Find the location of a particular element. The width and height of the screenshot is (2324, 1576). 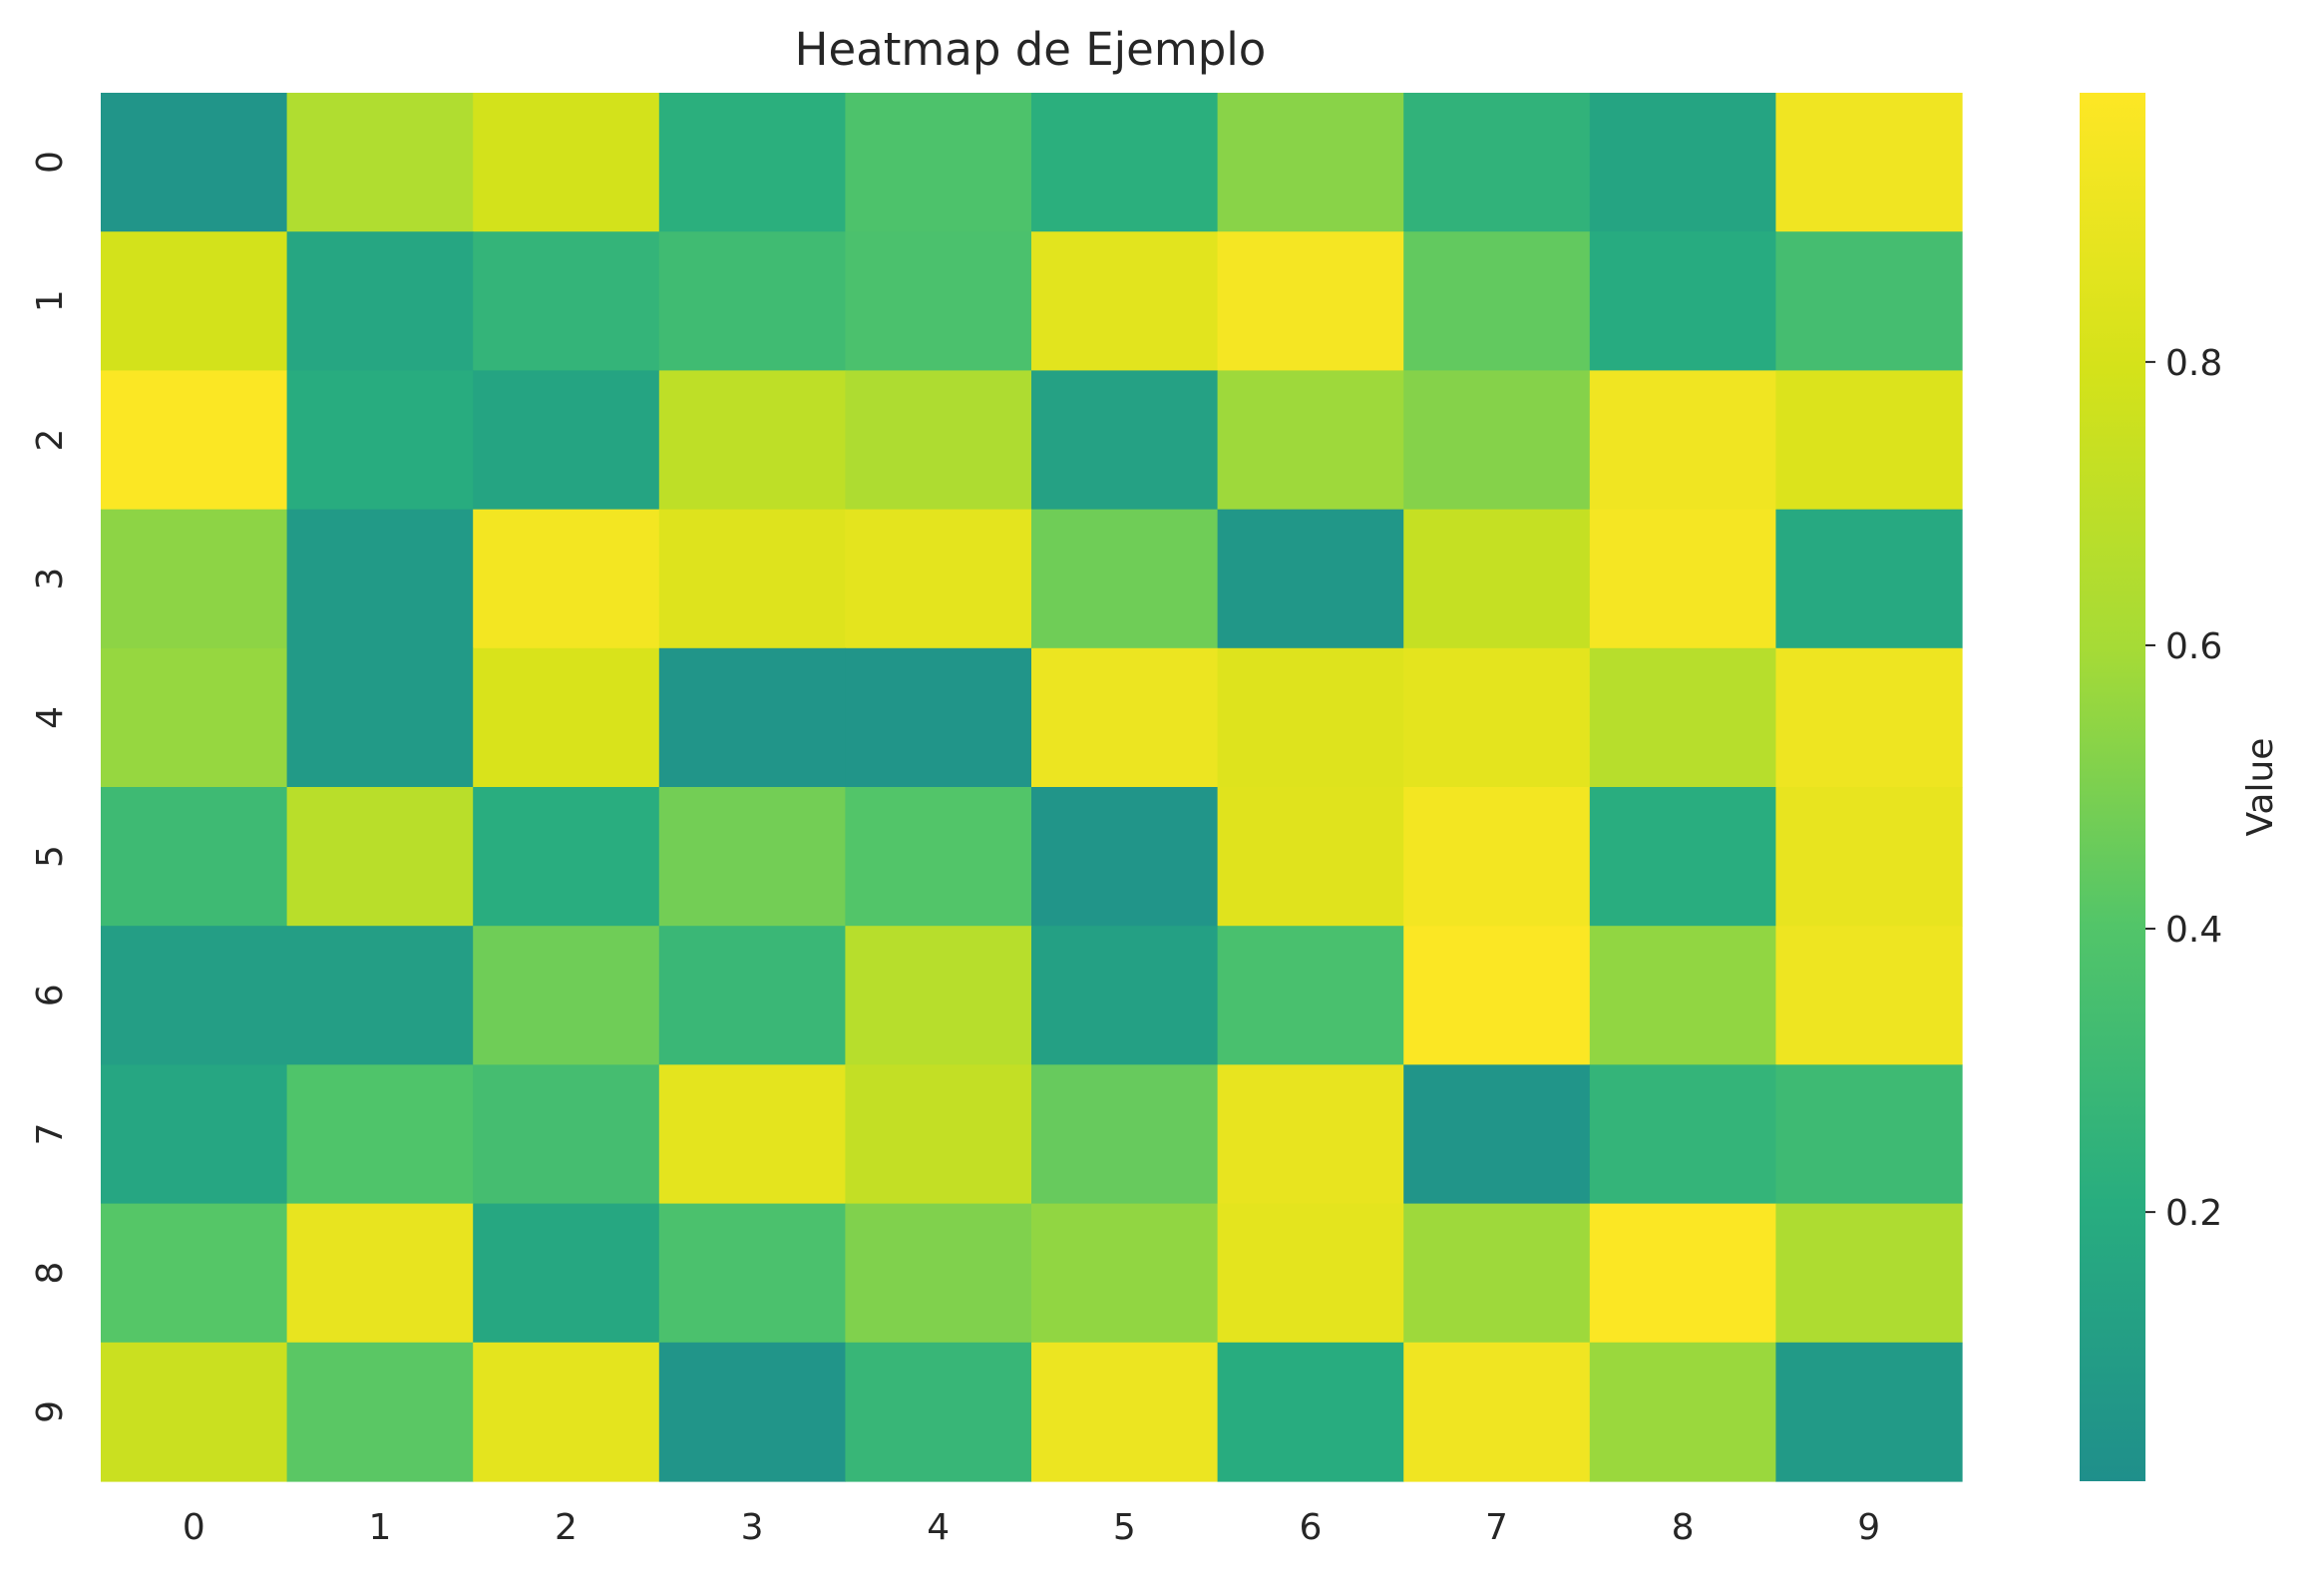

x-tick-label: 8 is located at coordinates (1683, 1527).